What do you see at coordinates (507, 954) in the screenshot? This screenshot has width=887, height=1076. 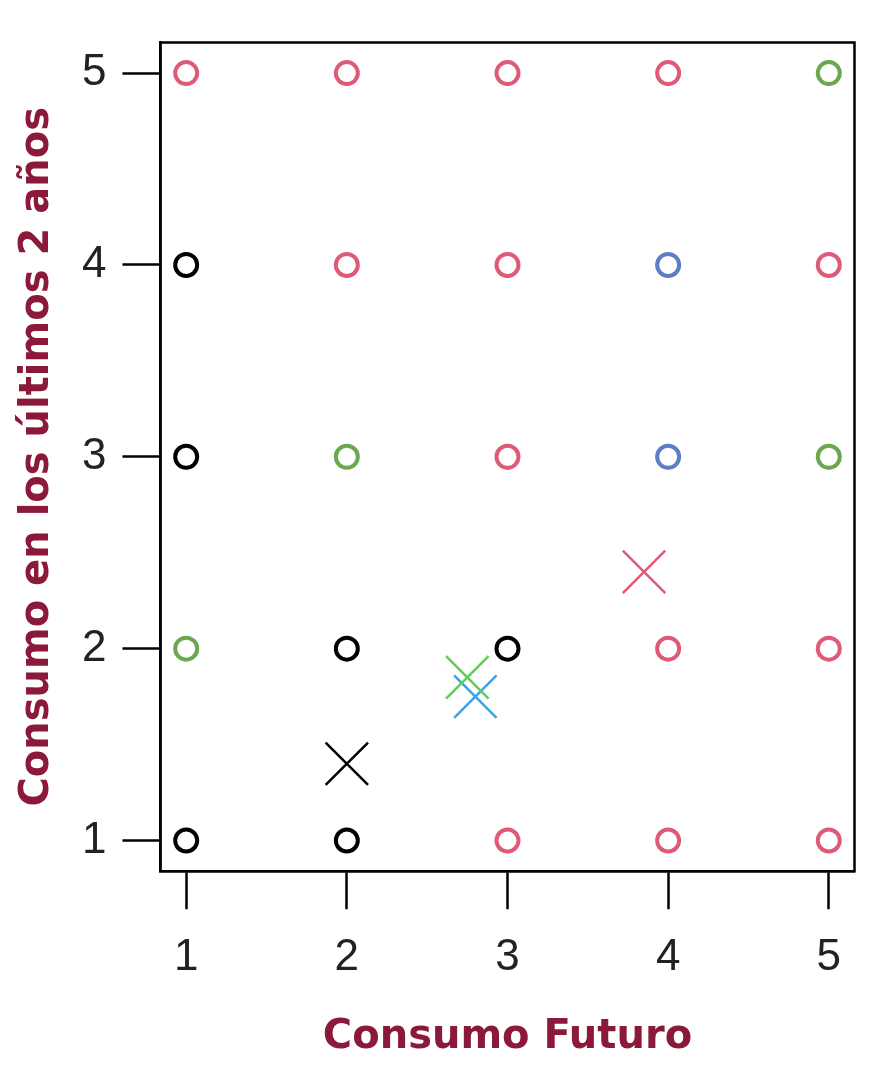 I see `x-tick-label: 3` at bounding box center [507, 954].